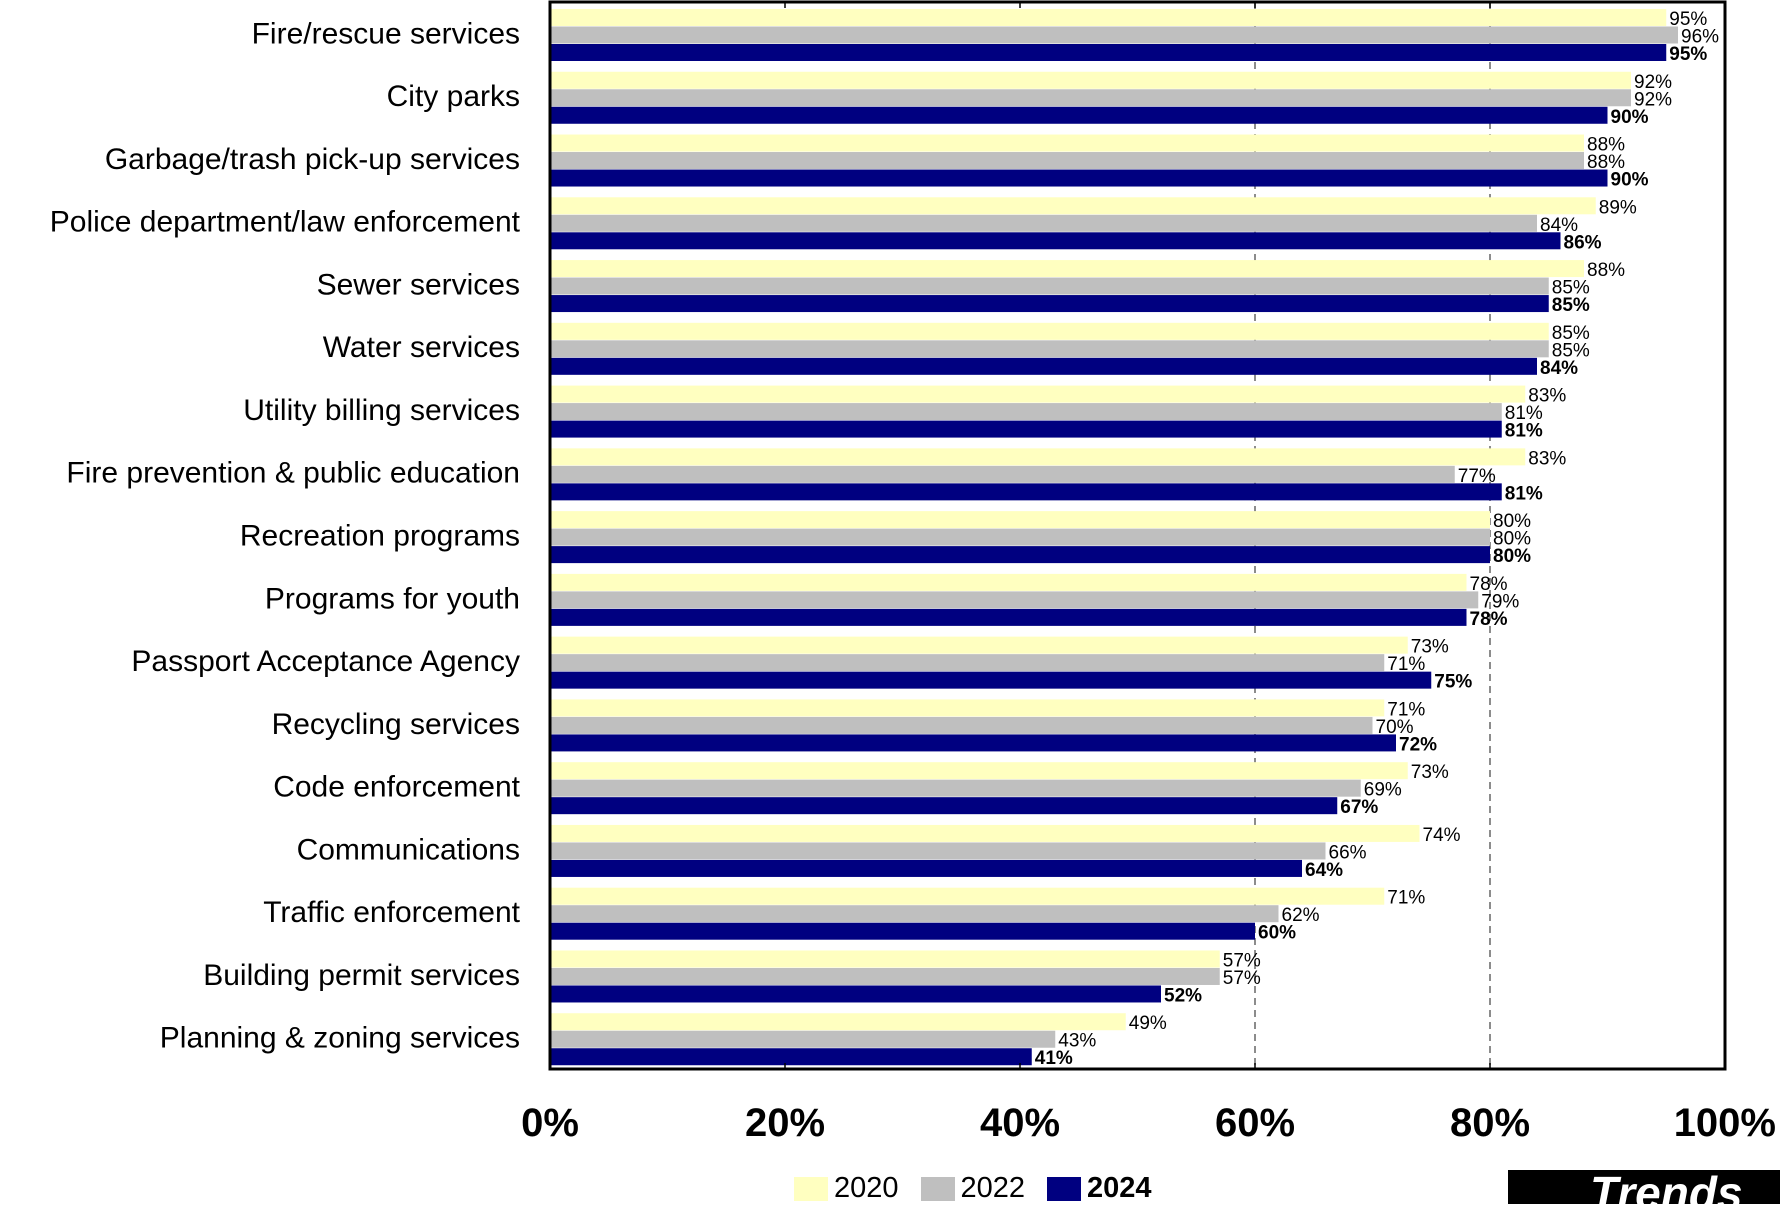 This screenshot has height=1205, width=1780. What do you see at coordinates (1725, 1123) in the screenshot?
I see `x-tick-label: 100%` at bounding box center [1725, 1123].